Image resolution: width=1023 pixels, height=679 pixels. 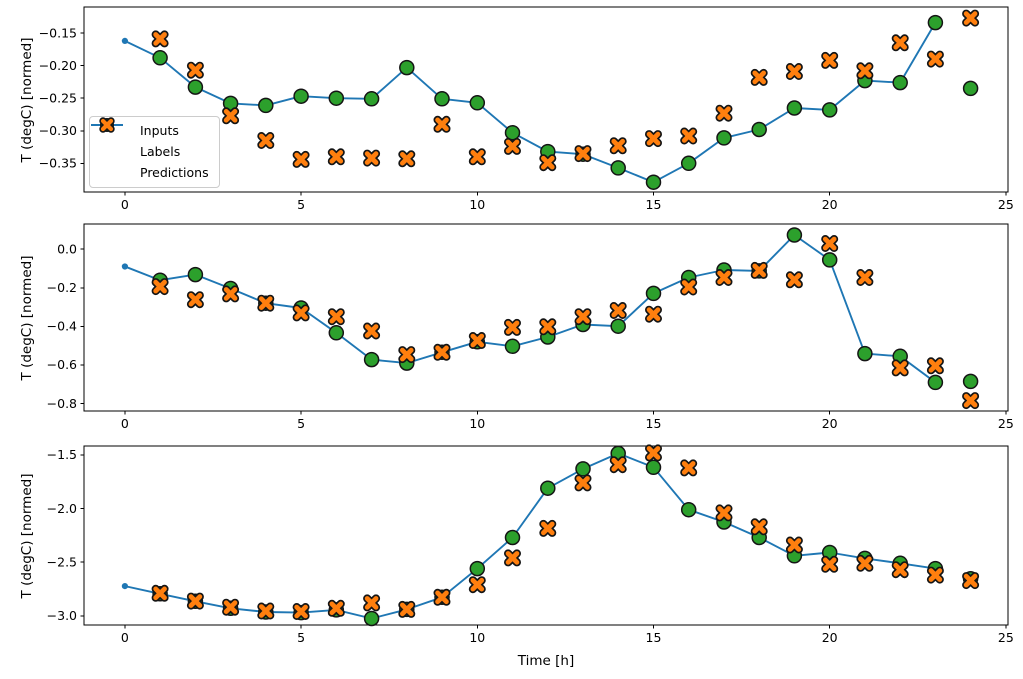 I want to click on x-tick-label: 20, so click(x=830, y=423).